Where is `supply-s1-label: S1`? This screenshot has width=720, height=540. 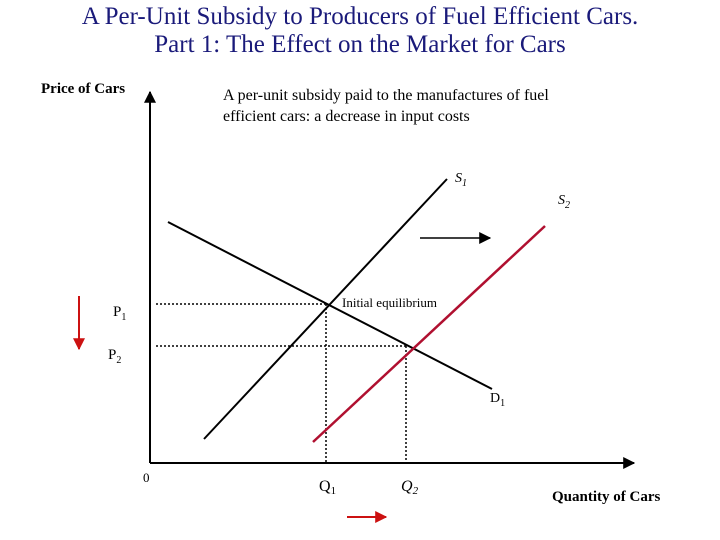
supply-s1-label: S1 is located at coordinates (461, 180).